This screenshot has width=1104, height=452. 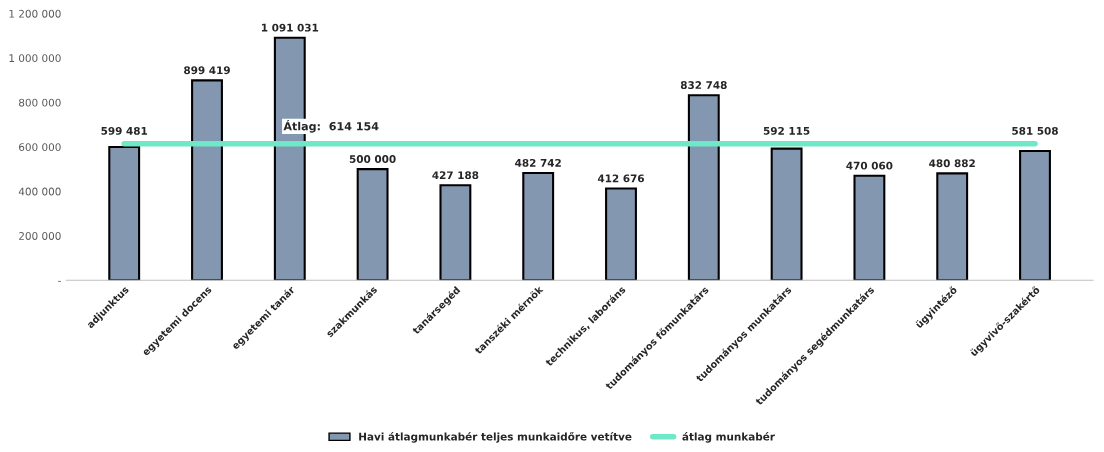 I want to click on data-label: 412 676, so click(x=620, y=178).